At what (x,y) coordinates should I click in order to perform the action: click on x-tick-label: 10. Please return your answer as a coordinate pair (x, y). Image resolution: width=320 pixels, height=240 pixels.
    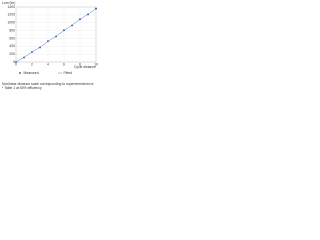
    Looking at the image, I should click on (96, 64).